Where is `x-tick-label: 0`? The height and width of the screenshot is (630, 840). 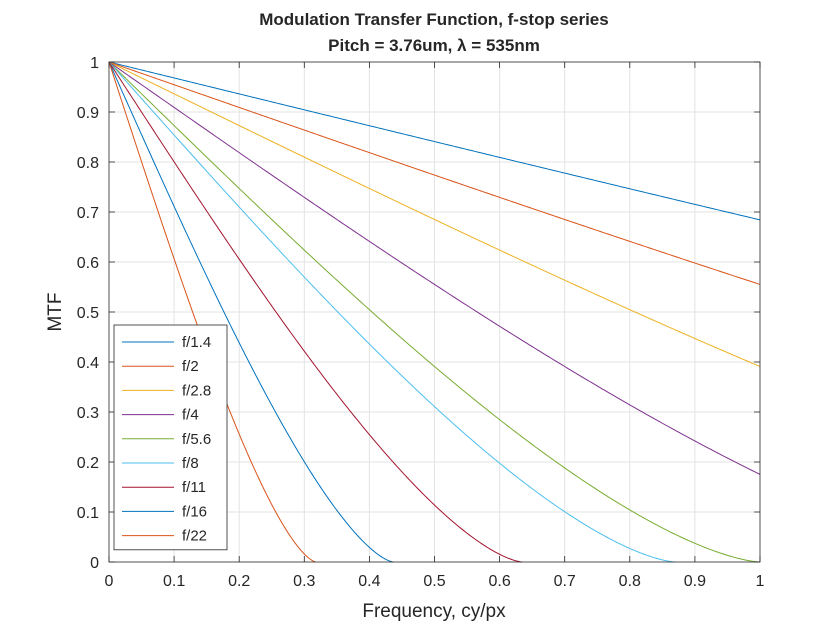 x-tick-label: 0 is located at coordinates (109, 581).